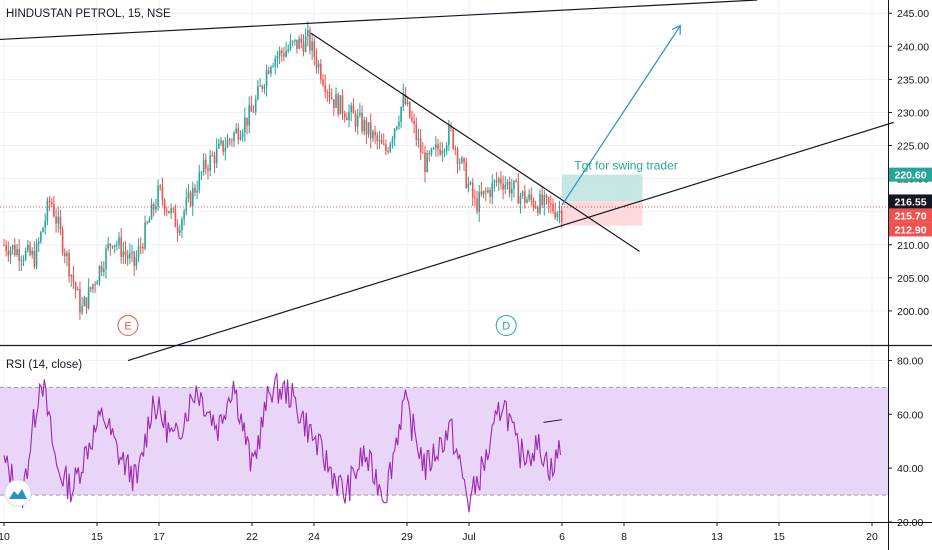 This screenshot has height=550, width=932. Describe the element at coordinates (97, 537) in the screenshot. I see `time-tick-label: 15` at that location.